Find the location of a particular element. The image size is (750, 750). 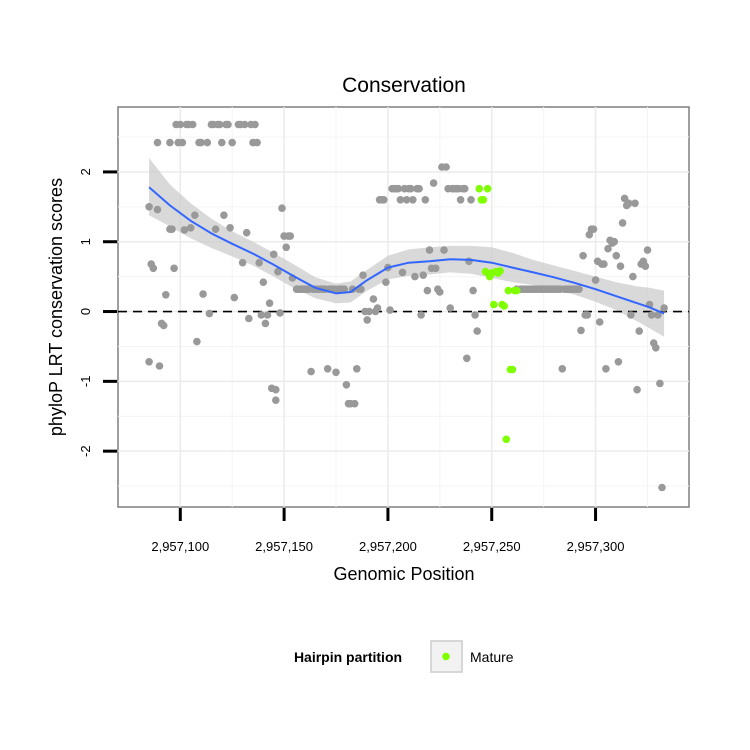

x-axis-title: Genomic Position is located at coordinates (403, 574).